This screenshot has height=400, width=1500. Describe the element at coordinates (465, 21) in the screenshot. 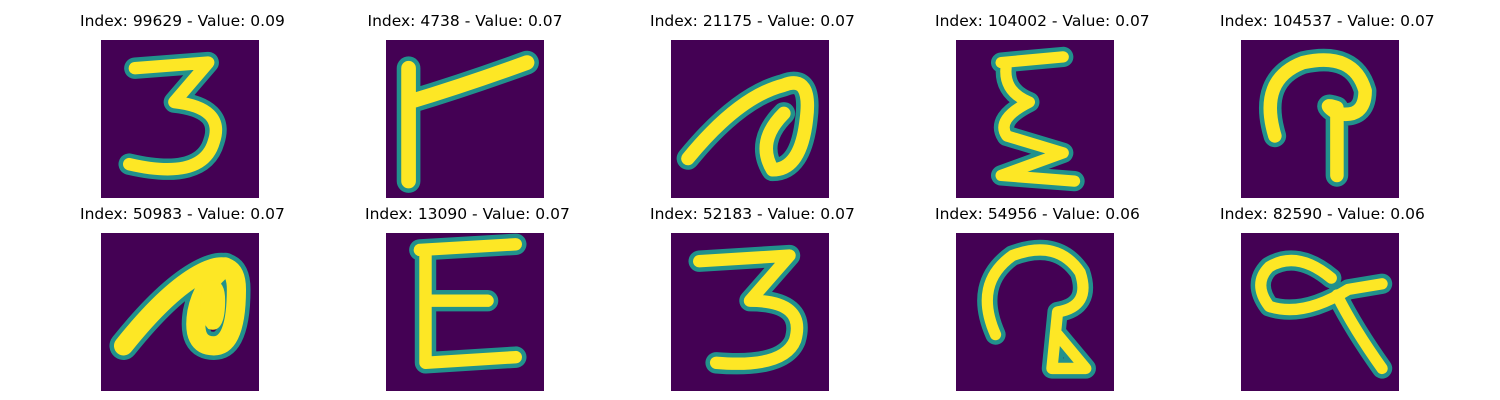

I see `cell-title: Index: 4738 - Value: 0.07` at that location.